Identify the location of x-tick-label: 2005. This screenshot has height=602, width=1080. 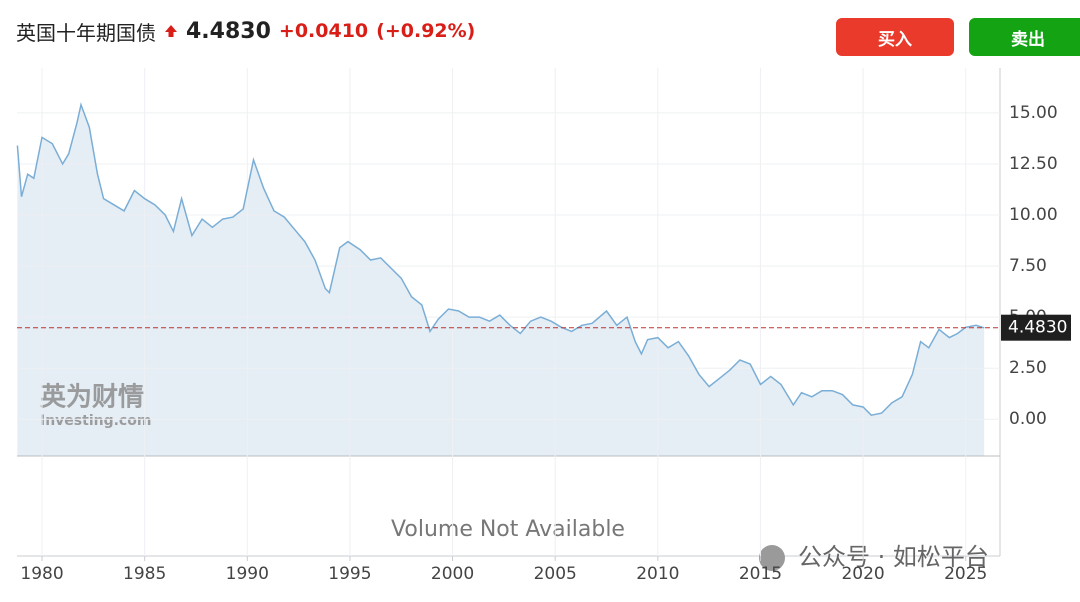
(555, 574).